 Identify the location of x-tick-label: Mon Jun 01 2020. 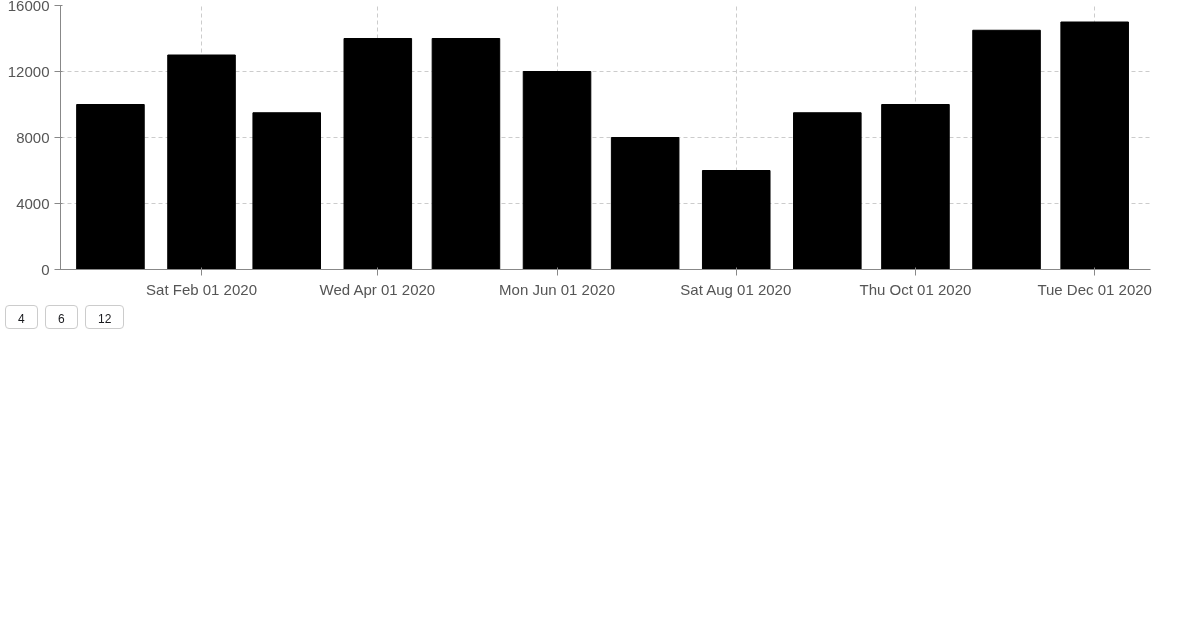
(557, 289).